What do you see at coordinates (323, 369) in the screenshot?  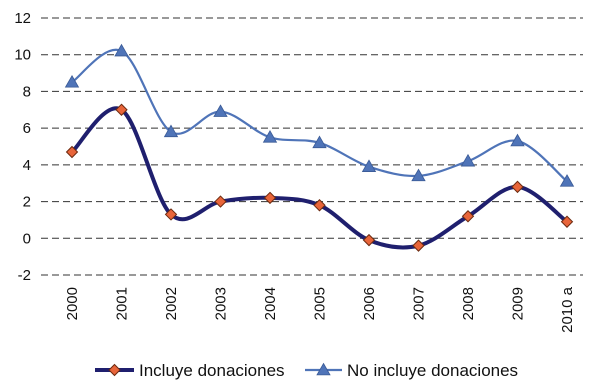 I see `legend-triangle-marker` at bounding box center [323, 369].